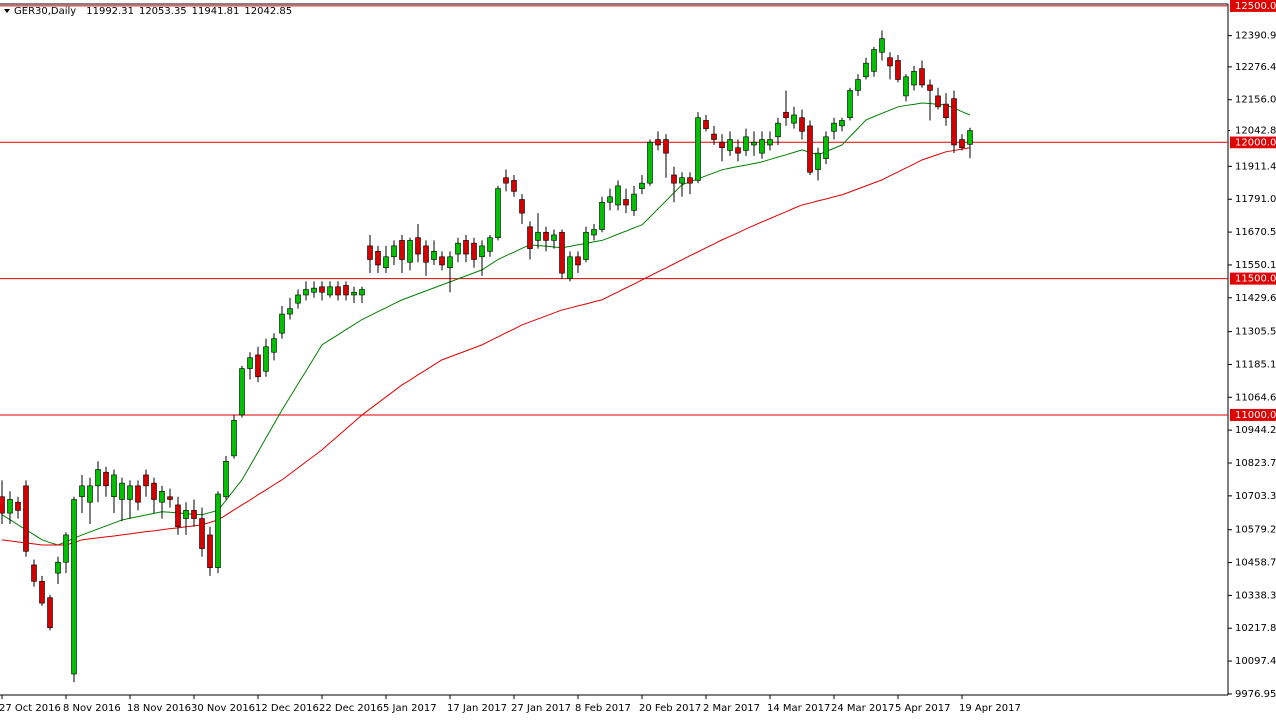  I want to click on x-tick-label: 30 Nov 2016, so click(223, 708).